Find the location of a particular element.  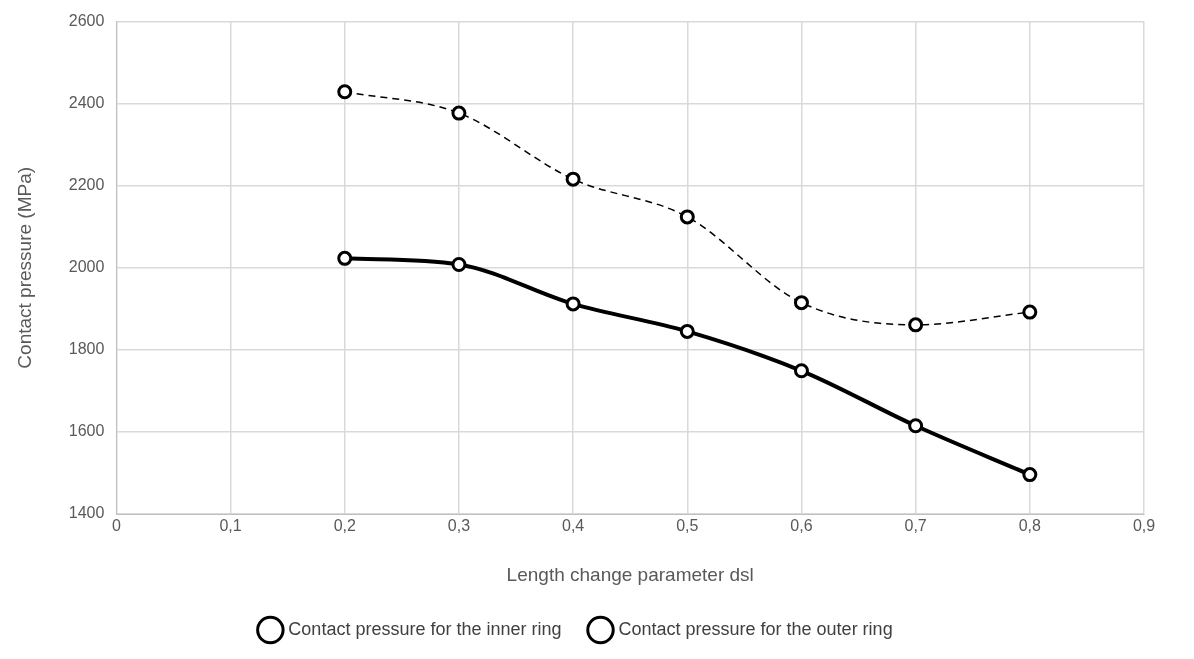

x-tick-label: 0,6 is located at coordinates (801, 526).